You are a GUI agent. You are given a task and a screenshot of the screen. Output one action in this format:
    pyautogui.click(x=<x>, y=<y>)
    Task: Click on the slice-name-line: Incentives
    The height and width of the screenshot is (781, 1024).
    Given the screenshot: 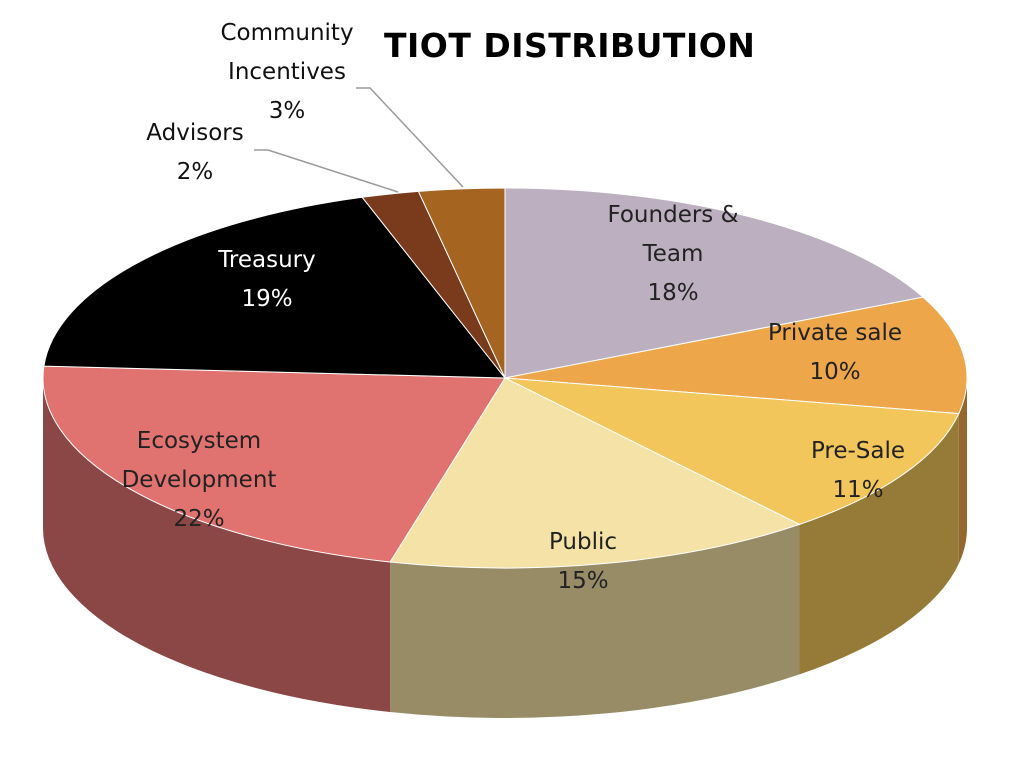 What is the action you would take?
    pyautogui.click(x=287, y=72)
    